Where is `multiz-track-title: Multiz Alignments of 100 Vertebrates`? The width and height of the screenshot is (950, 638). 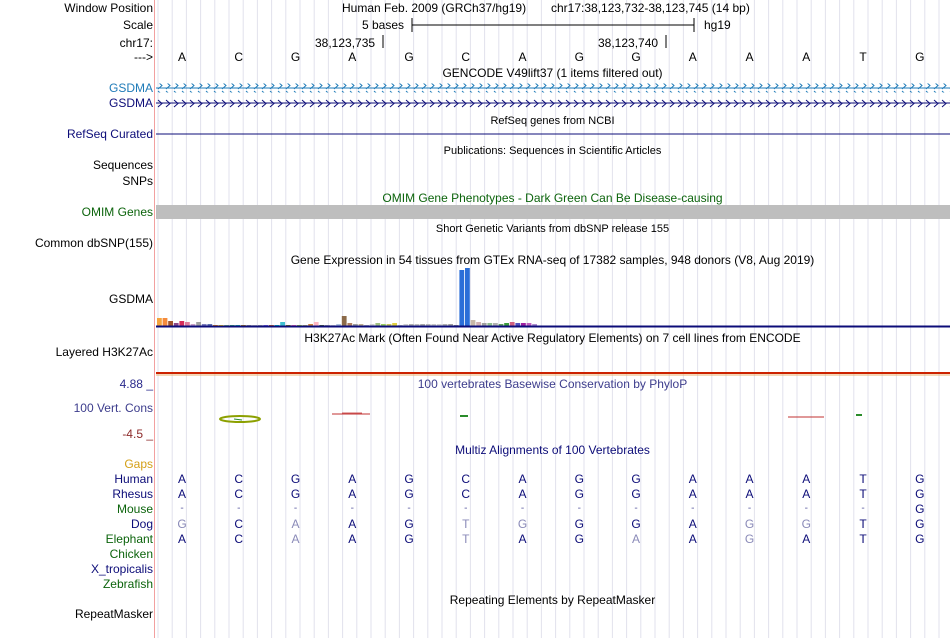 multiz-track-title: Multiz Alignments of 100 Vertebrates is located at coordinates (552, 450).